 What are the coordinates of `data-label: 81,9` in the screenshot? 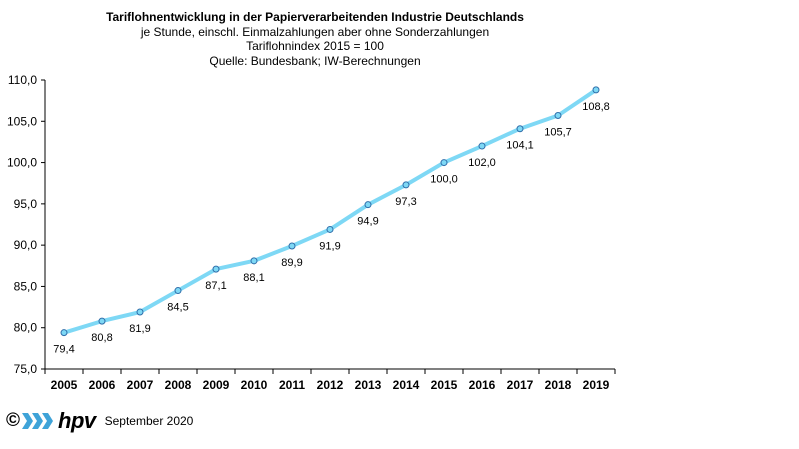 It's located at (139, 329).